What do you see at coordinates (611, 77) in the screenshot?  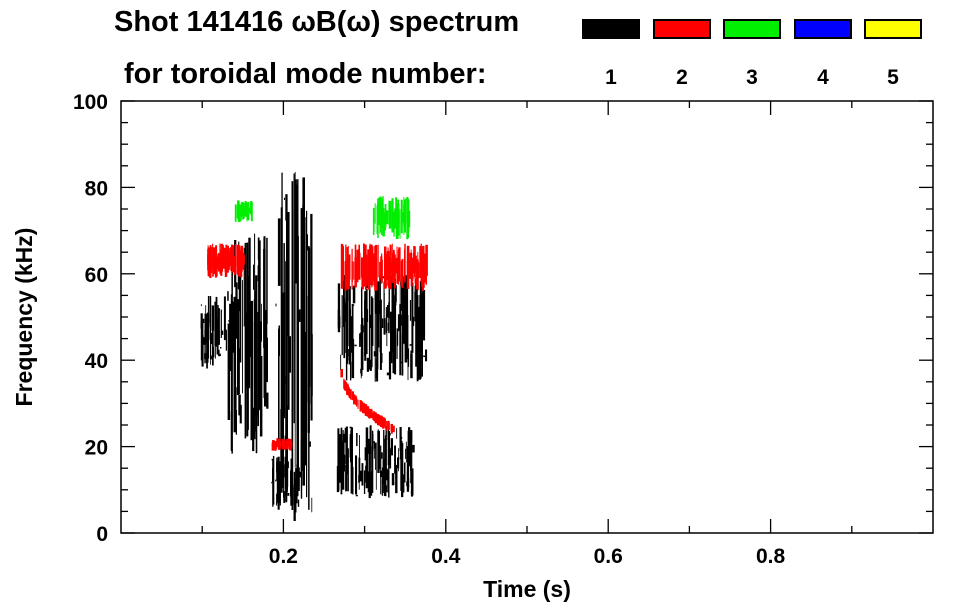 I see `legend-label-1: 1` at bounding box center [611, 77].